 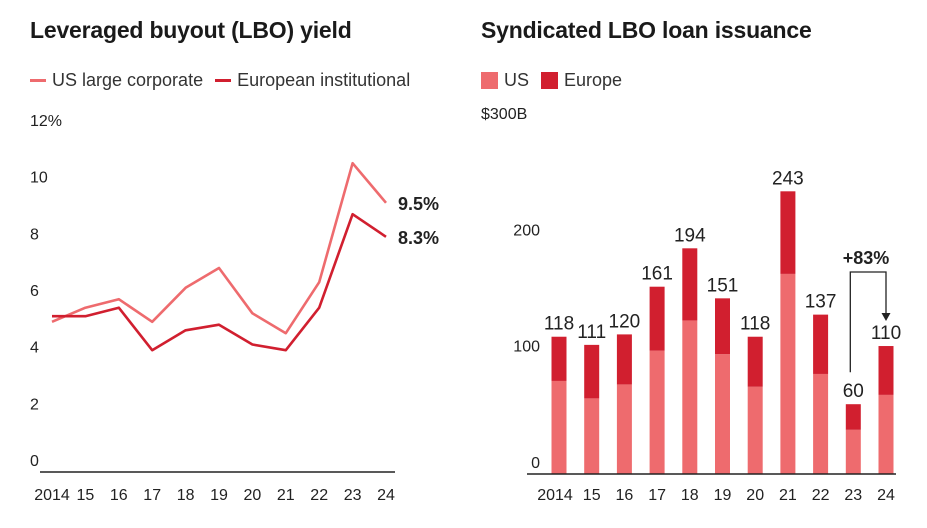 I want to click on line-chart-x-tick: 15, so click(x=86, y=495).